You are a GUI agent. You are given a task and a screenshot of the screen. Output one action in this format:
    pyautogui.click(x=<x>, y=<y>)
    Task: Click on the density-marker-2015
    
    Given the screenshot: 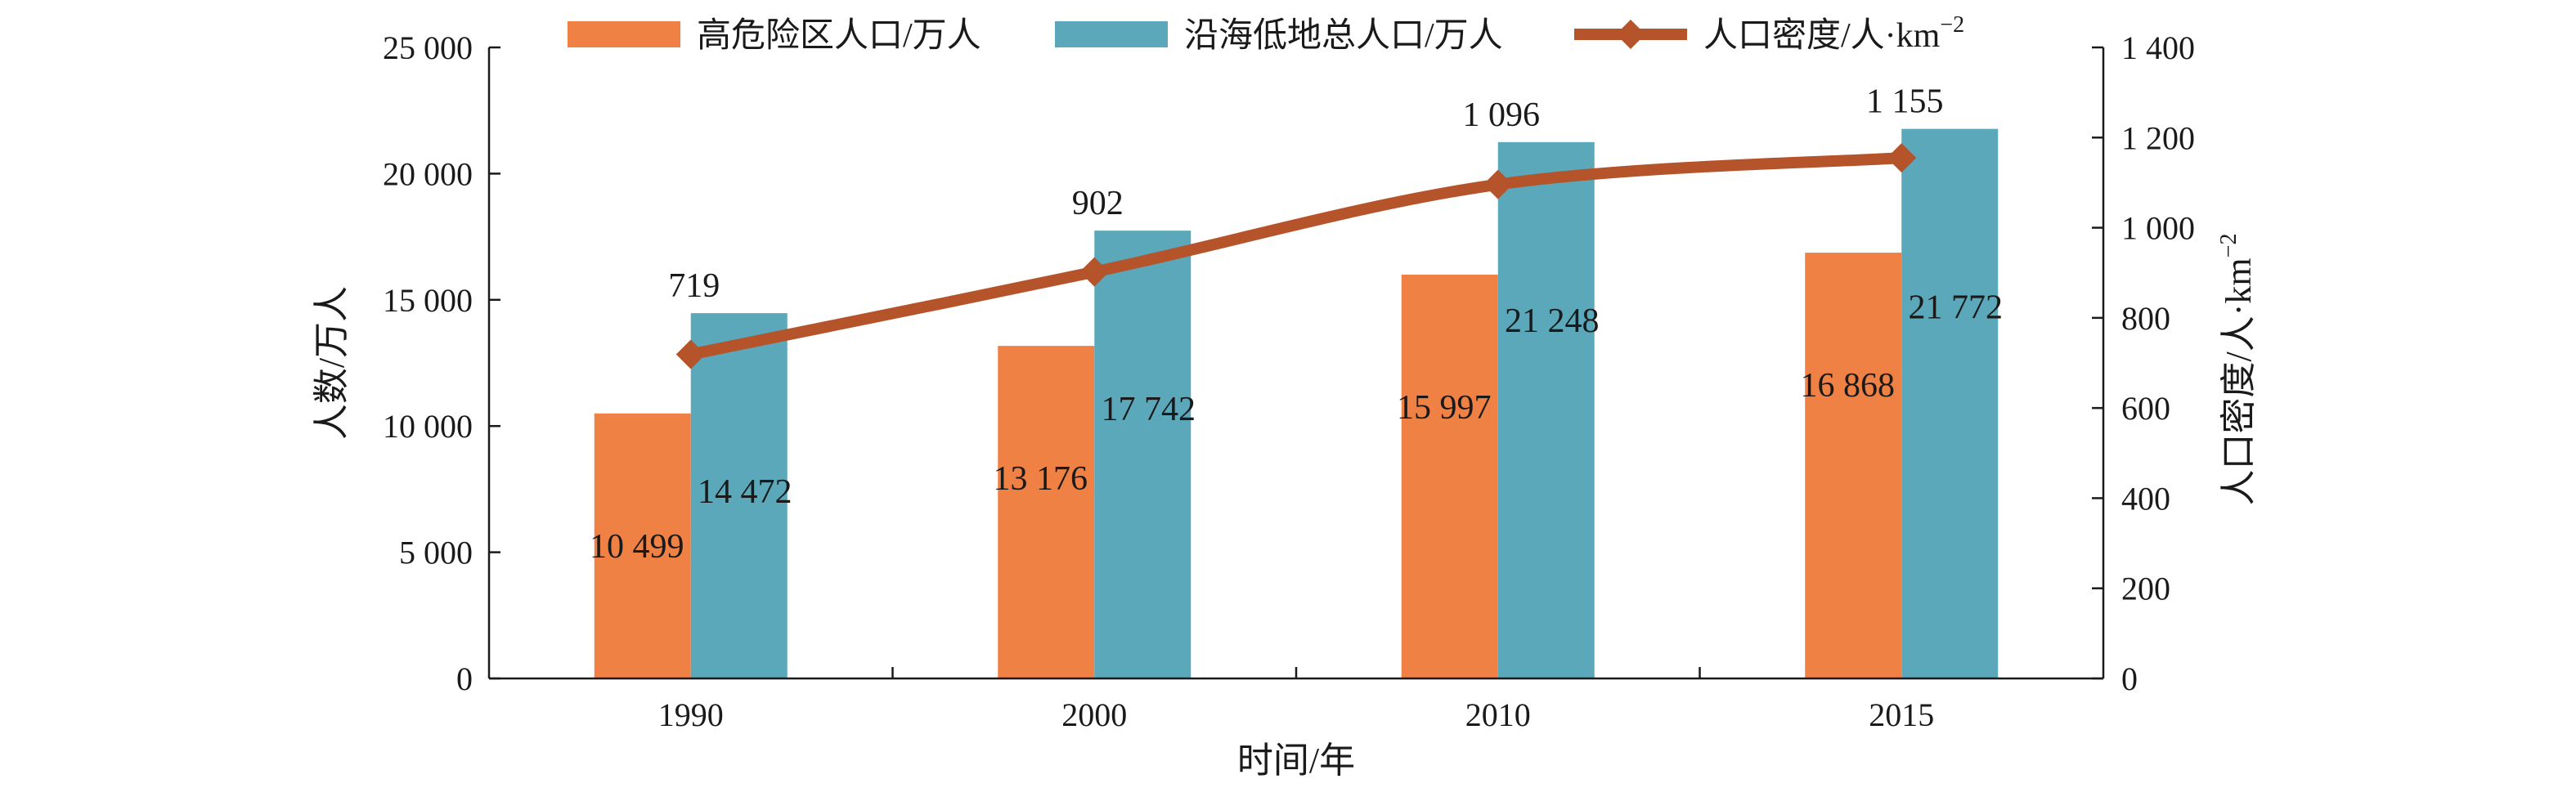 What is the action you would take?
    pyautogui.click(x=1902, y=158)
    